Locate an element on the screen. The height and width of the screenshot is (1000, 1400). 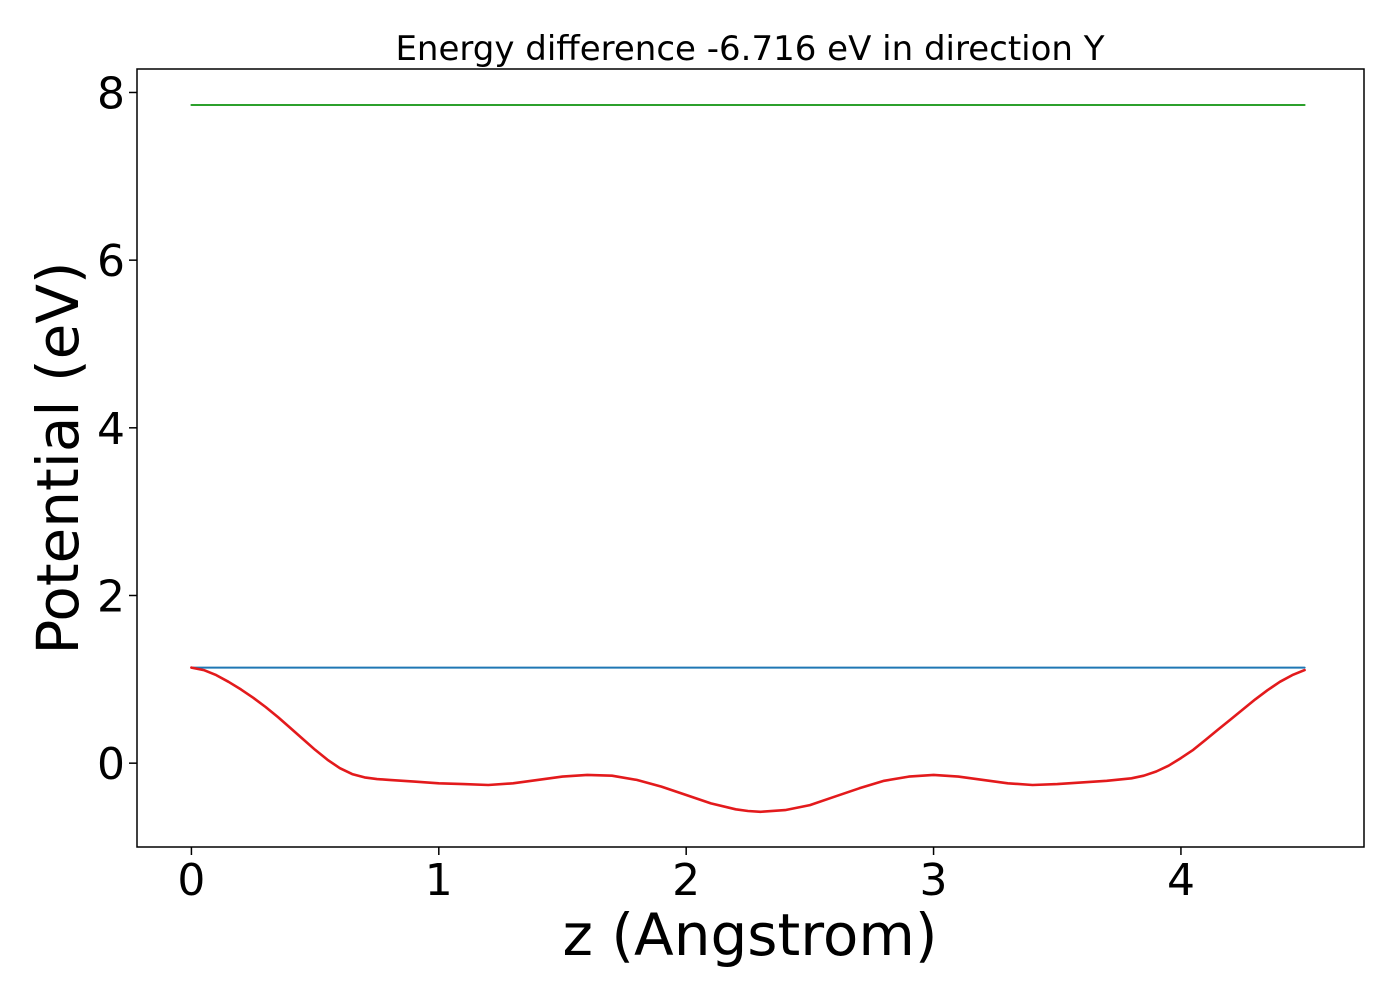
x-axis-ticks: 0 1 2 3 4 is located at coordinates (686, 876).